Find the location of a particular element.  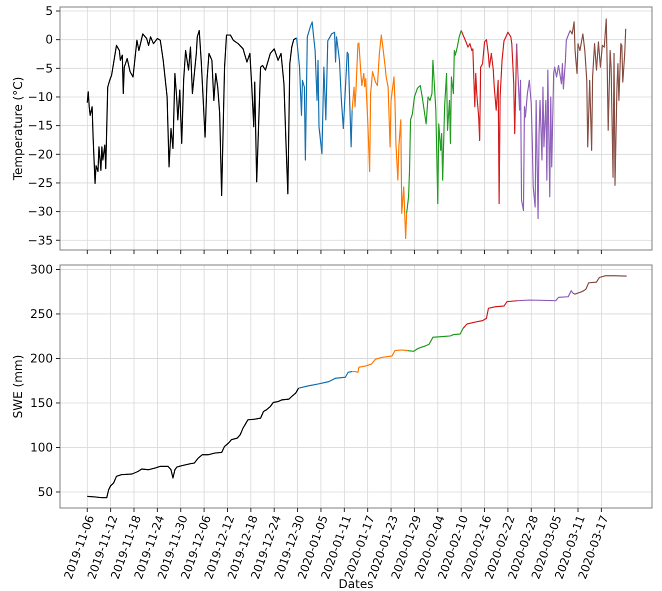

y-tick-label: −25 is located at coordinates (40, 183).